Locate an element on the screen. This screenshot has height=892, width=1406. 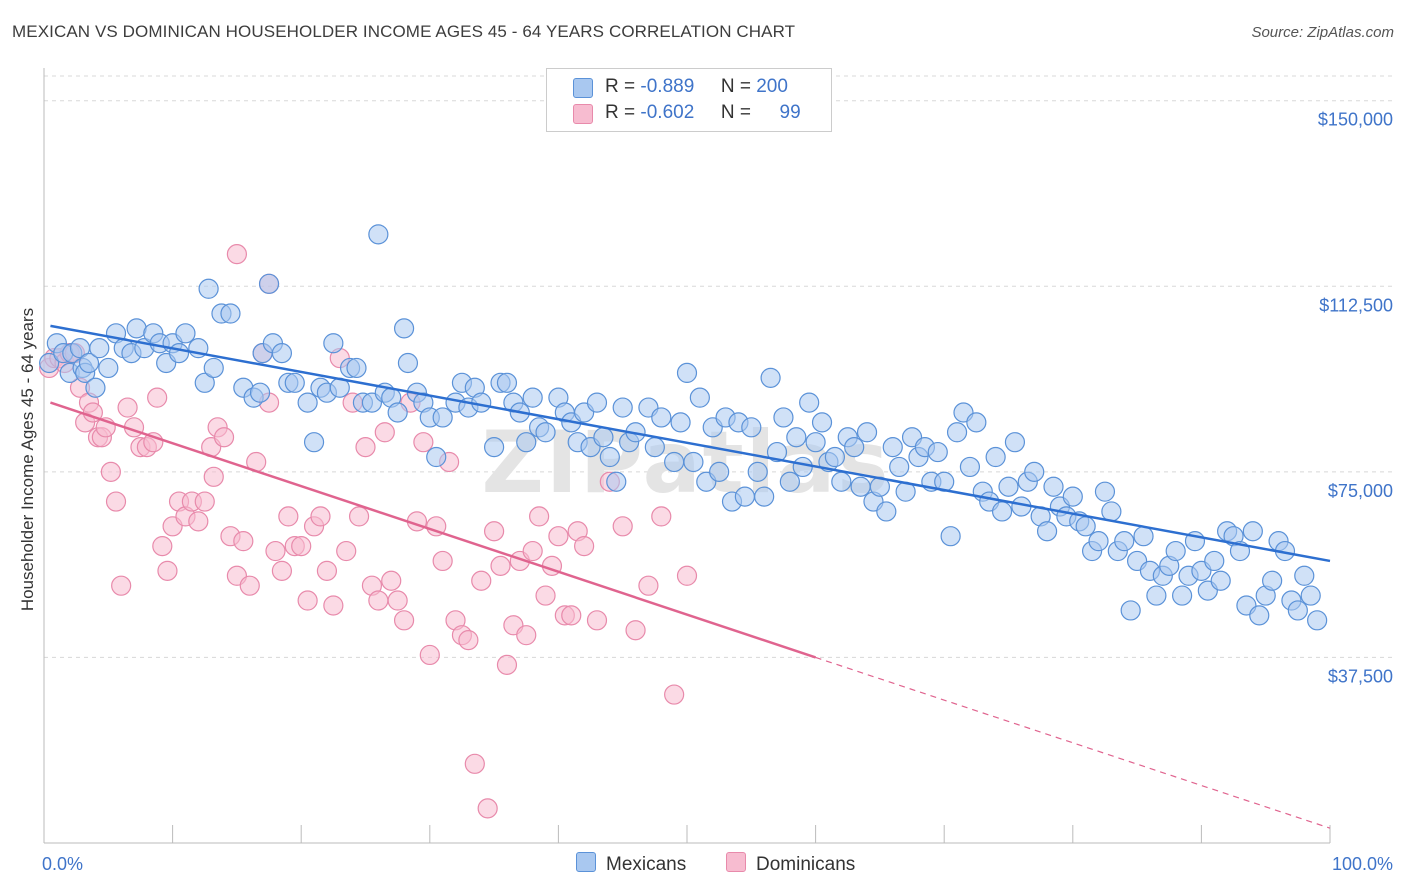
dominicans-legend-swatch is located at coordinates (736, 862).